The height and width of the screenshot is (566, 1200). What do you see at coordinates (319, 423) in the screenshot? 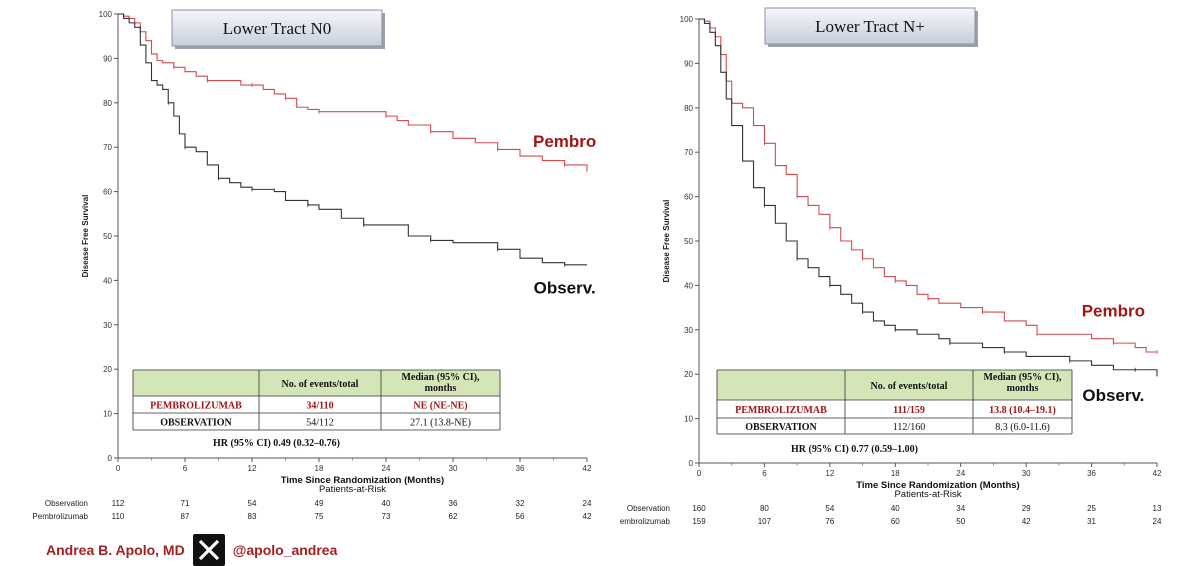
I see `table-row-events: 54/112` at bounding box center [319, 423].